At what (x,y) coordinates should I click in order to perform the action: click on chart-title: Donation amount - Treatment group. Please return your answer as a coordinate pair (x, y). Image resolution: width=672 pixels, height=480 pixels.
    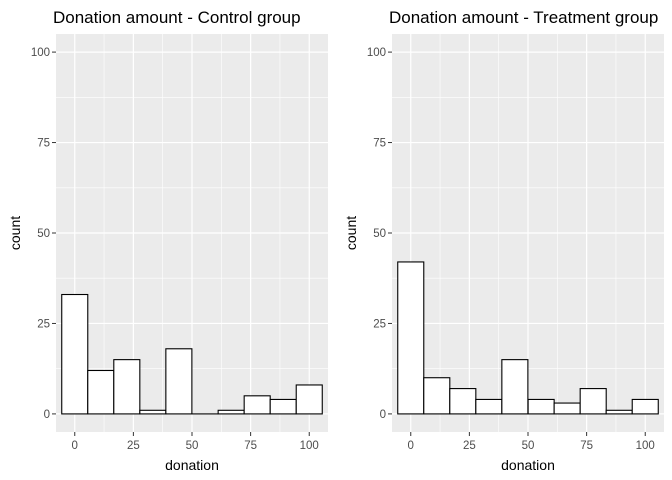
    Looking at the image, I should click on (523, 17).